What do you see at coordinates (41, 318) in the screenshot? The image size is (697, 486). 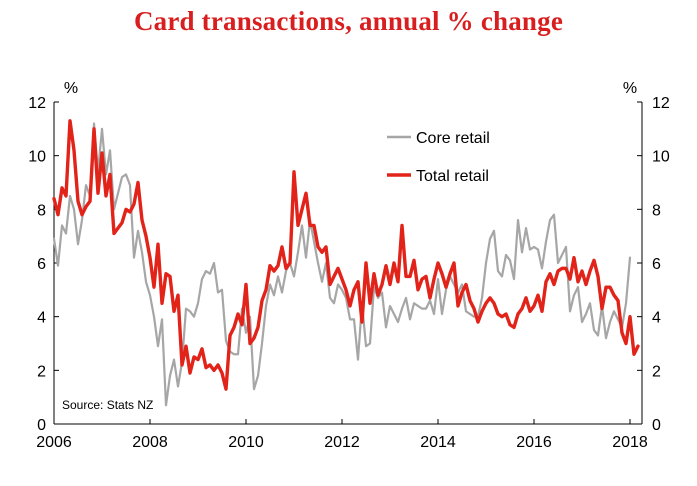 I see `y-tick-label-left: 4` at bounding box center [41, 318].